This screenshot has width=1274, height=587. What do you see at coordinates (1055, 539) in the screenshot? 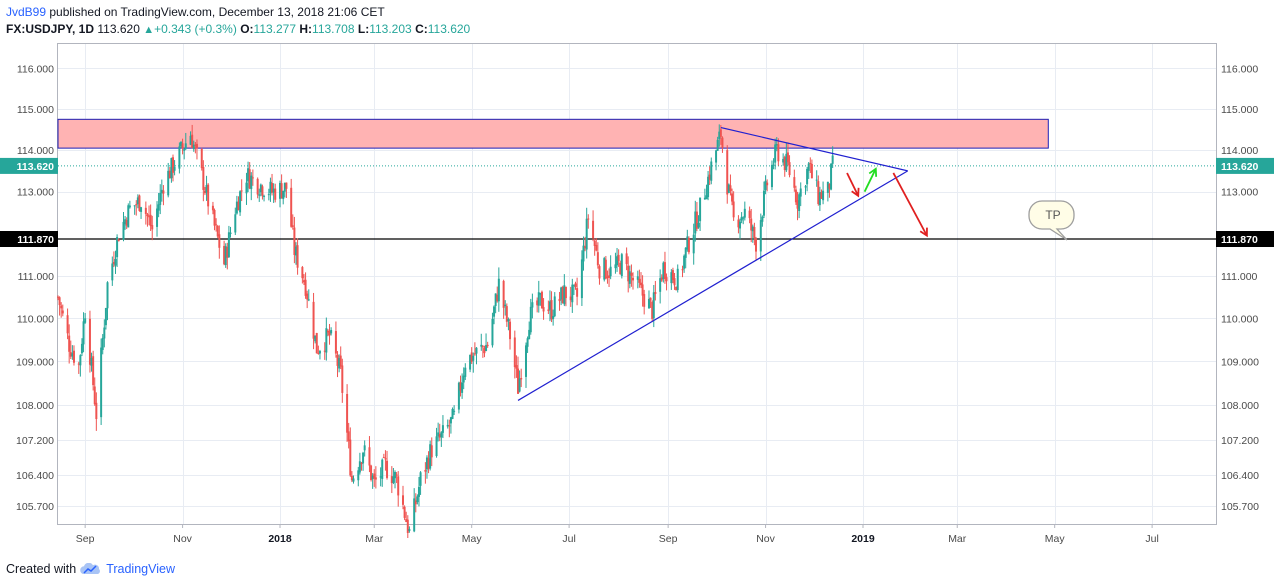
I see `x-tick-label: May` at bounding box center [1055, 539].